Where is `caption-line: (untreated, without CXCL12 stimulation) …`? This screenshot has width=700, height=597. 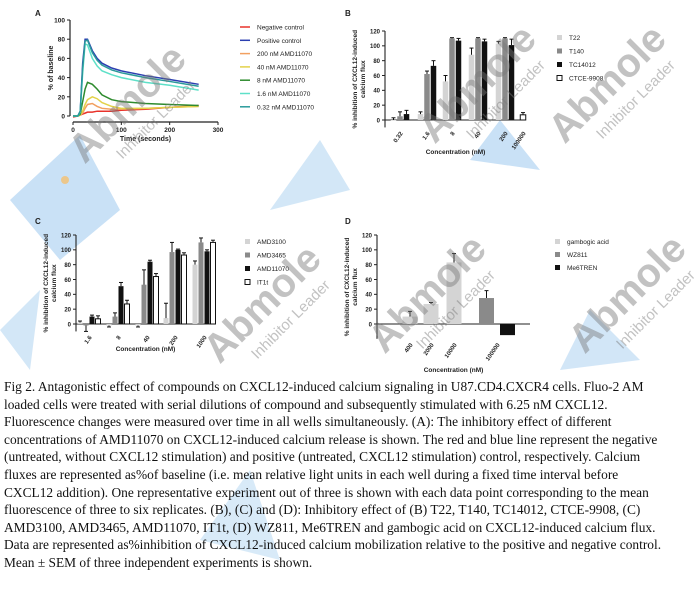 caption-line: (untreated, without CXCL12 stimulation) … is located at coordinates (322, 457).